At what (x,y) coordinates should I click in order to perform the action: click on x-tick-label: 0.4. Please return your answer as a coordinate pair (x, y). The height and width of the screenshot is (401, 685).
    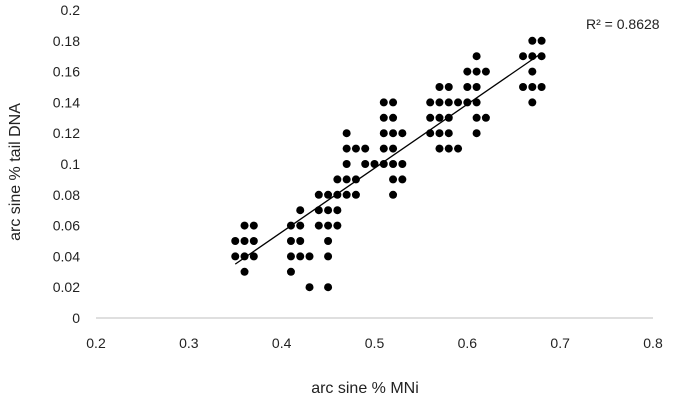
    Looking at the image, I should click on (282, 343).